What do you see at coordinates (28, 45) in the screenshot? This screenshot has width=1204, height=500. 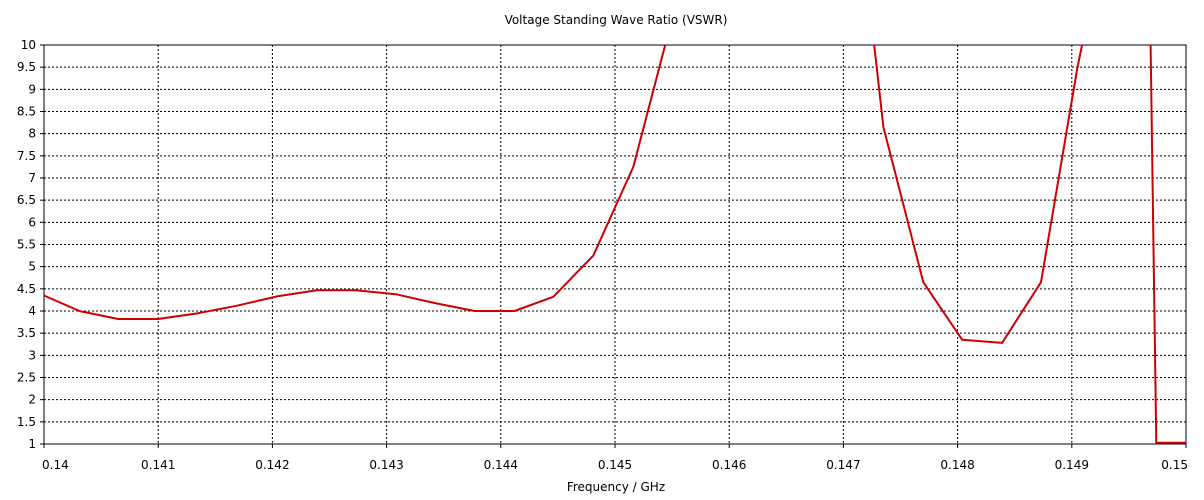 I see `y-tick-label: 10` at bounding box center [28, 45].